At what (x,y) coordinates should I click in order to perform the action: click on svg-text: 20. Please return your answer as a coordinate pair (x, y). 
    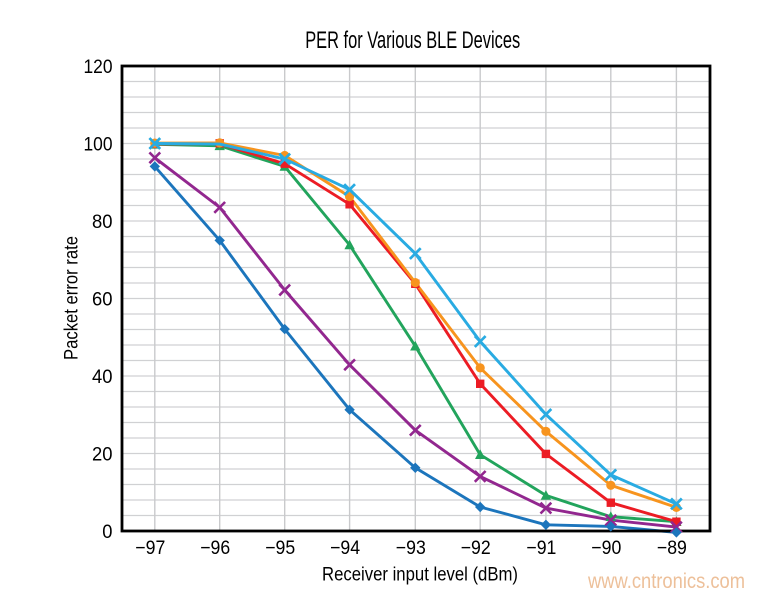
    Looking at the image, I should click on (102, 455).